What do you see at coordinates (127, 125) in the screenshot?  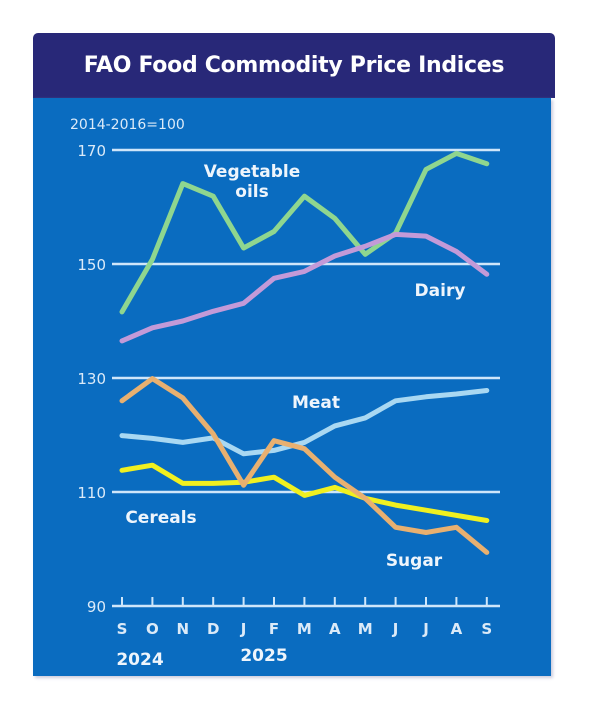 I see `chart-subtitle: 2014-2016=100` at bounding box center [127, 125].